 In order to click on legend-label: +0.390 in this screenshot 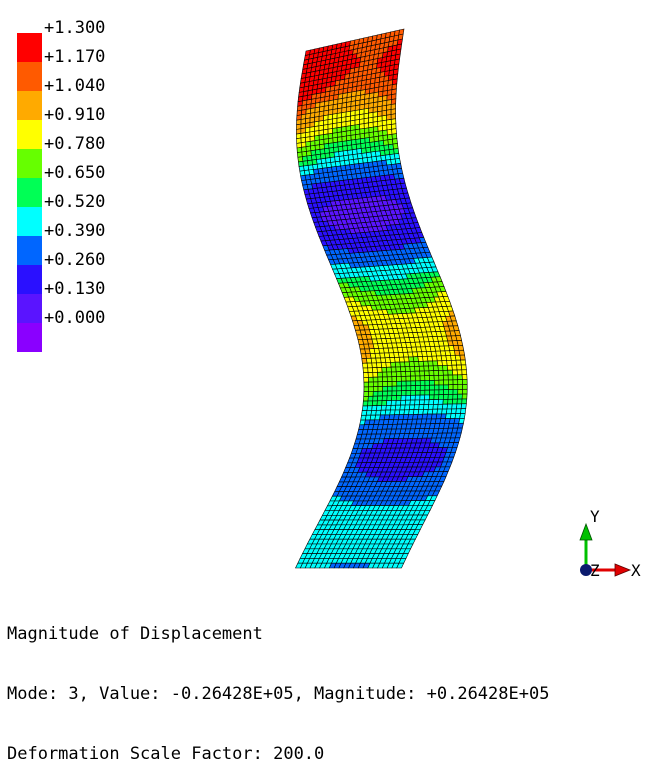, I will do `click(75, 231)`.